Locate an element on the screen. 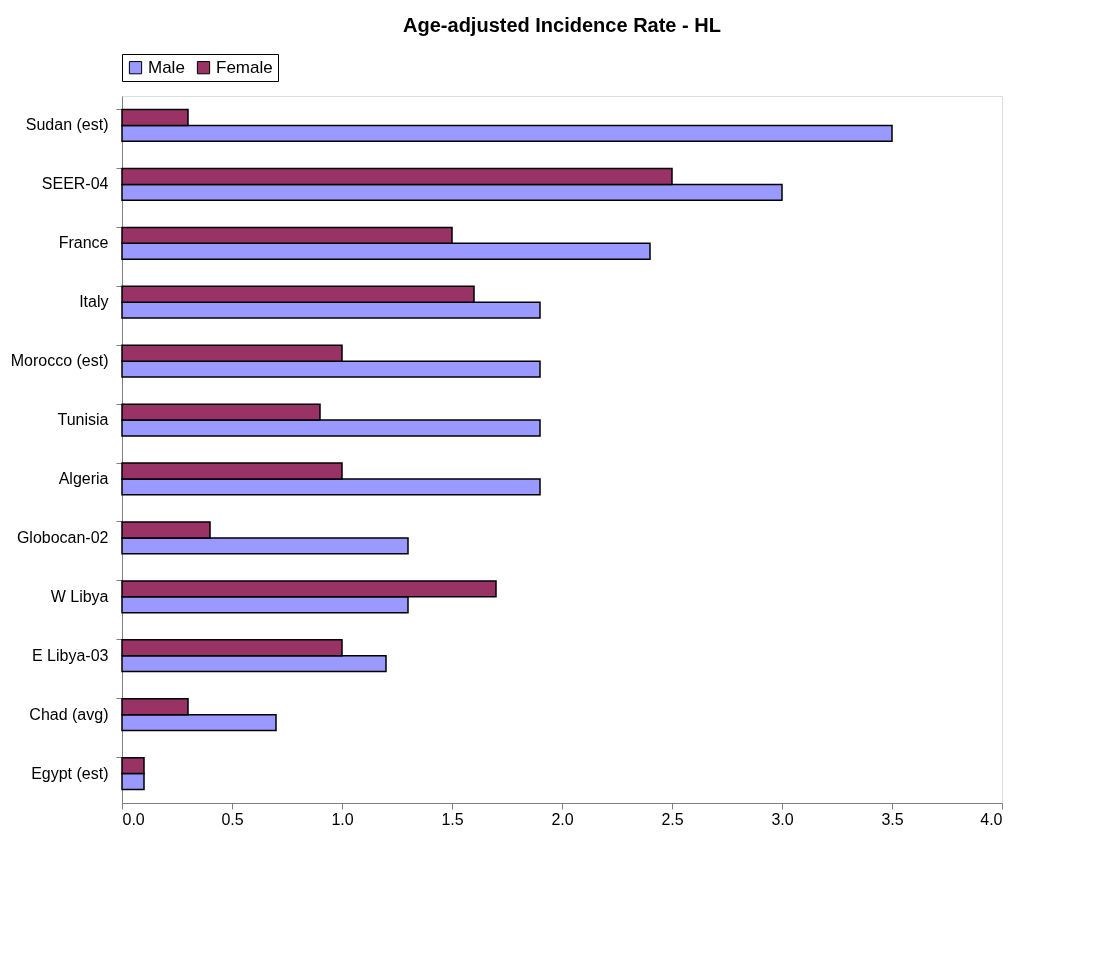  x-tick-label: 3.5 is located at coordinates (892, 819).